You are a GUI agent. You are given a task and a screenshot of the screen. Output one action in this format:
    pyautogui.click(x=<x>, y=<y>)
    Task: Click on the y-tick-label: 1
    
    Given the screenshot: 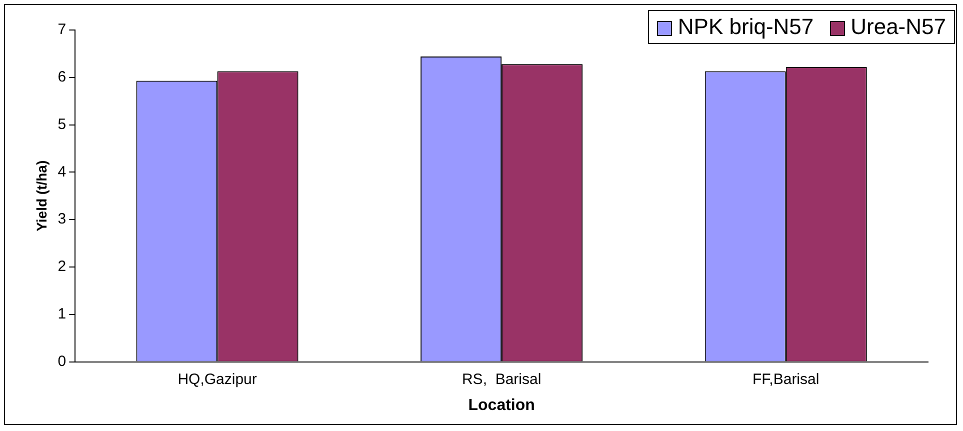 What is the action you would take?
    pyautogui.click(x=62, y=314)
    